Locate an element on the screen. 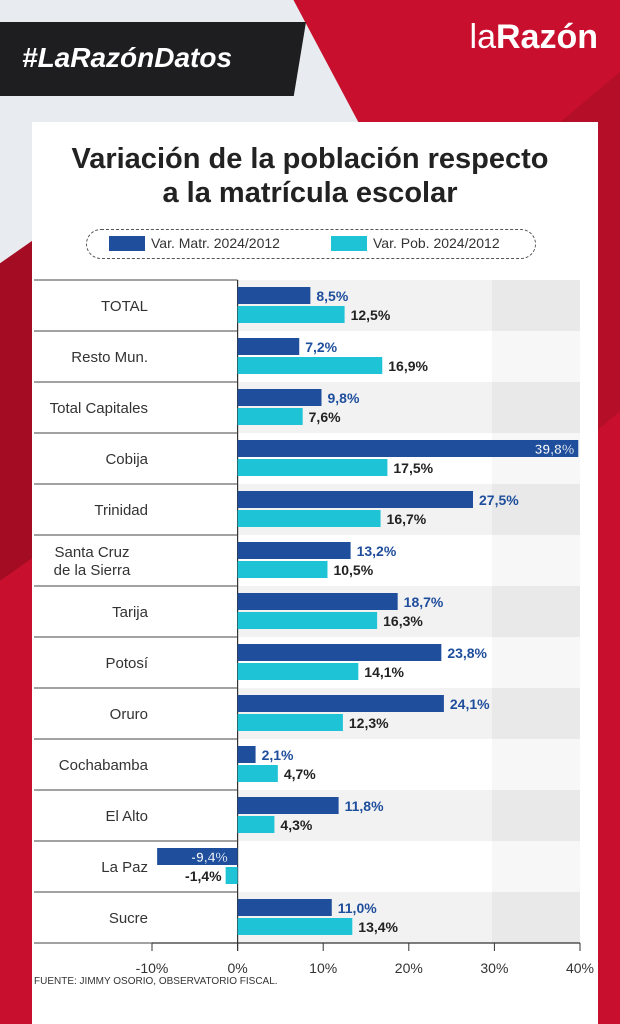  value-label-matr: 2,1% is located at coordinates (278, 755).